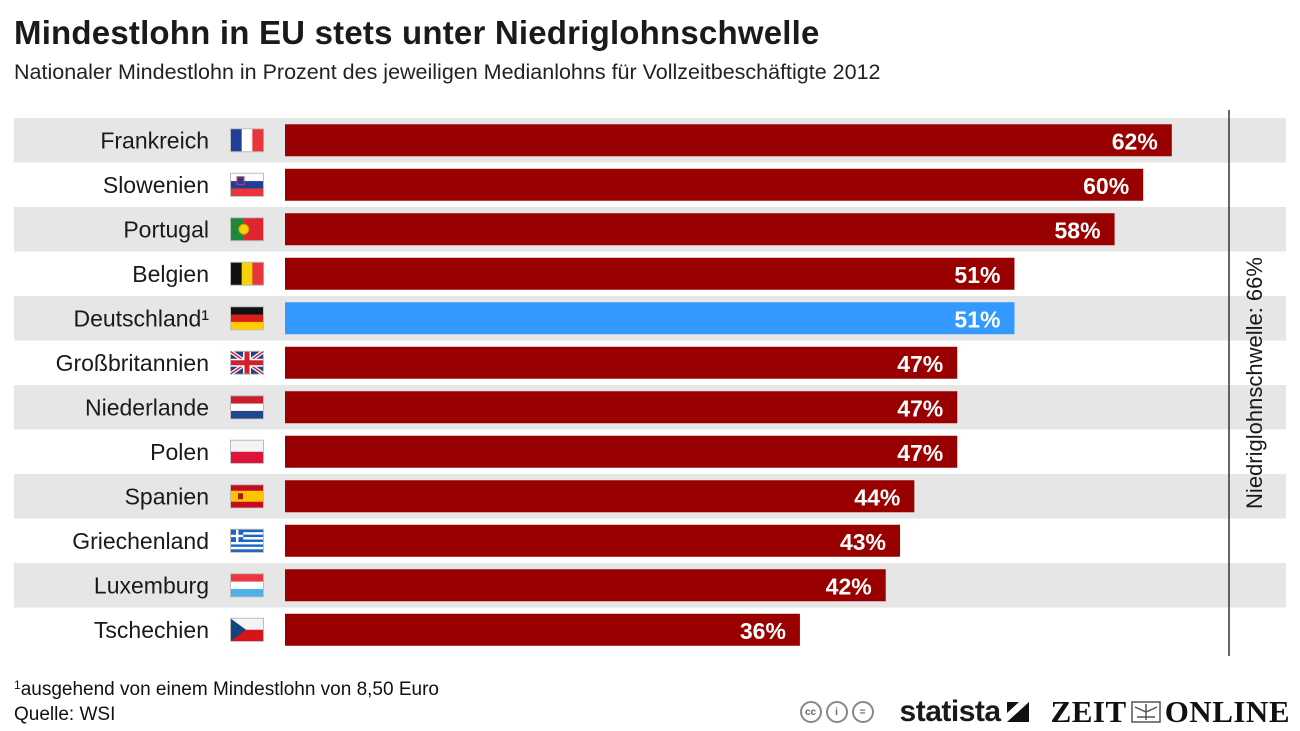 This screenshot has width=1300, height=731. Describe the element at coordinates (166, 229) in the screenshot. I see `category-label: Portugal` at that location.